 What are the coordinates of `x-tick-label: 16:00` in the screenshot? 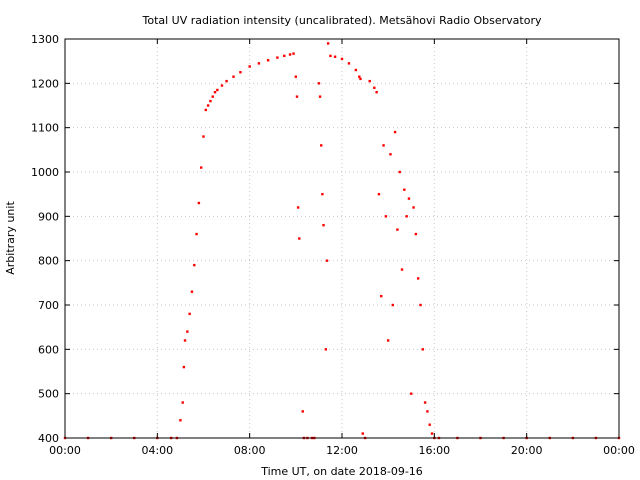 It's located at (434, 450).